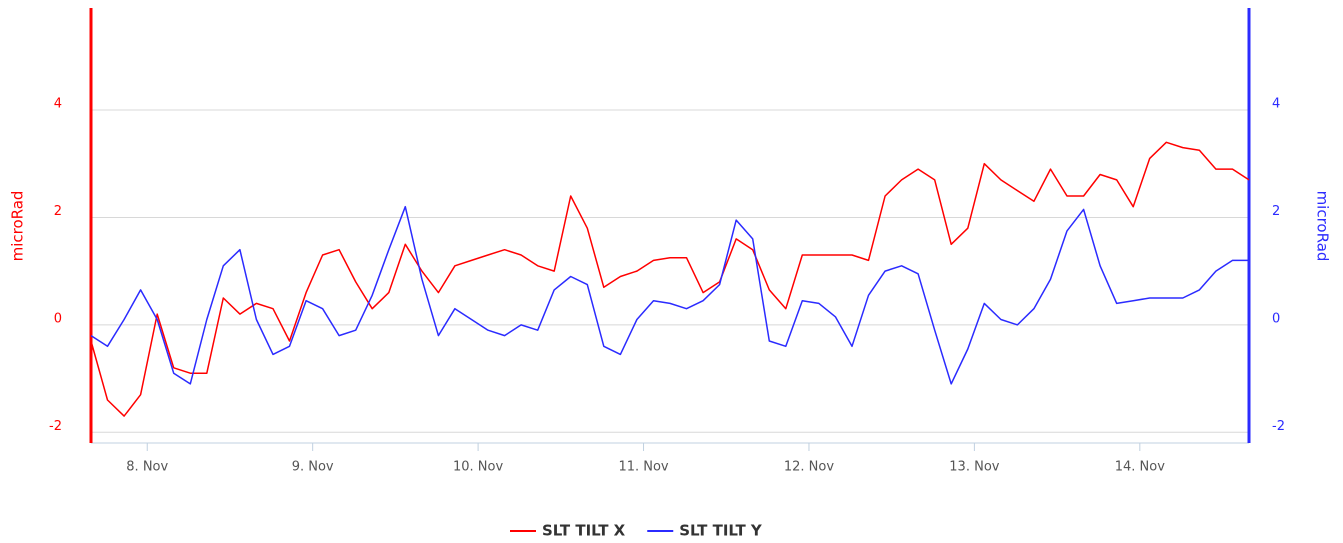 This screenshot has height=543, width=1343. What do you see at coordinates (1276, 104) in the screenshot?
I see `y2-tick-label: 4` at bounding box center [1276, 104].